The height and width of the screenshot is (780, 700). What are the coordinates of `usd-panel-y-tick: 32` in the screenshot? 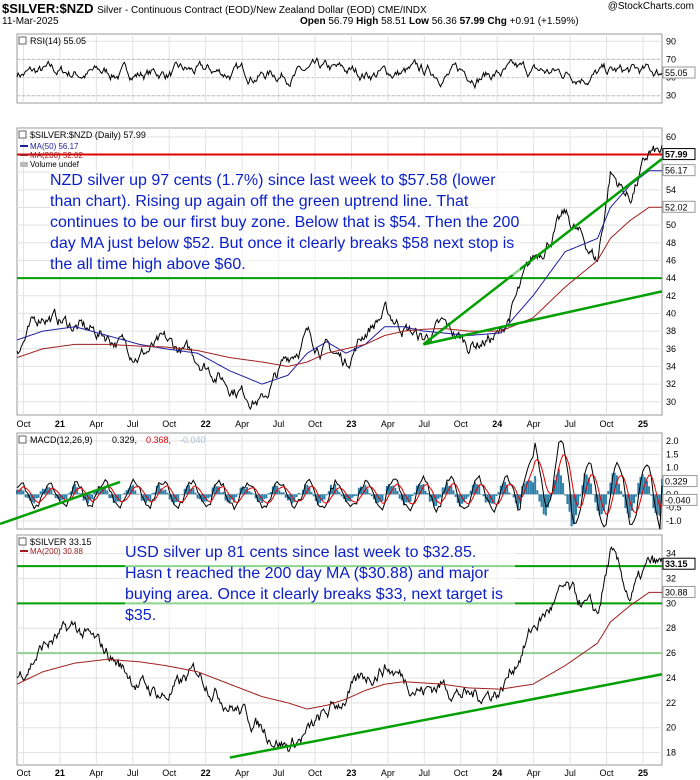 It's located at (671, 579).